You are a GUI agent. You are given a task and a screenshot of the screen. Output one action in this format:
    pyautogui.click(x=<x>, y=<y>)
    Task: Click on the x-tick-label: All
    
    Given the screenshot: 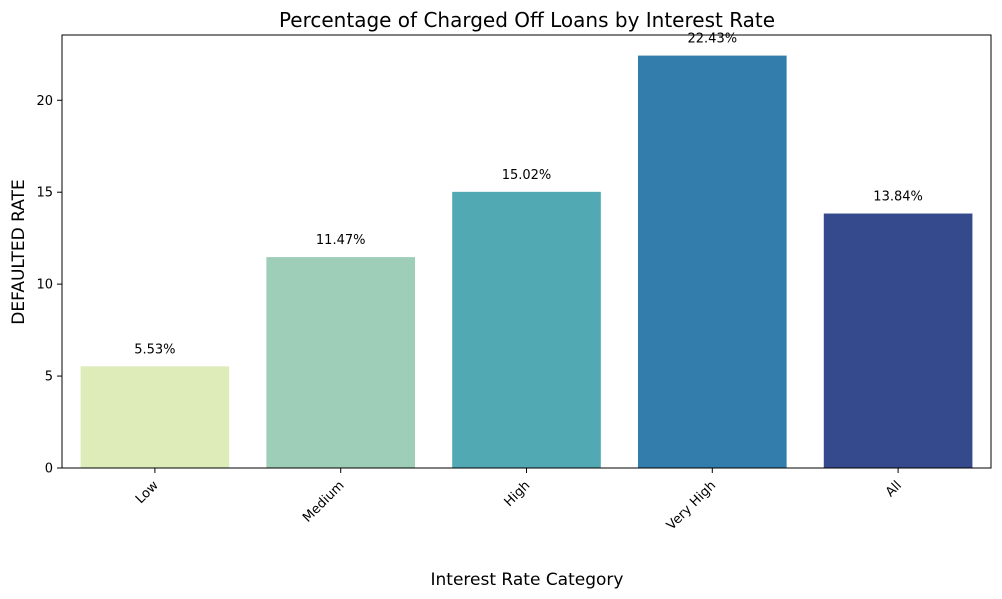 What is the action you would take?
    pyautogui.click(x=894, y=489)
    